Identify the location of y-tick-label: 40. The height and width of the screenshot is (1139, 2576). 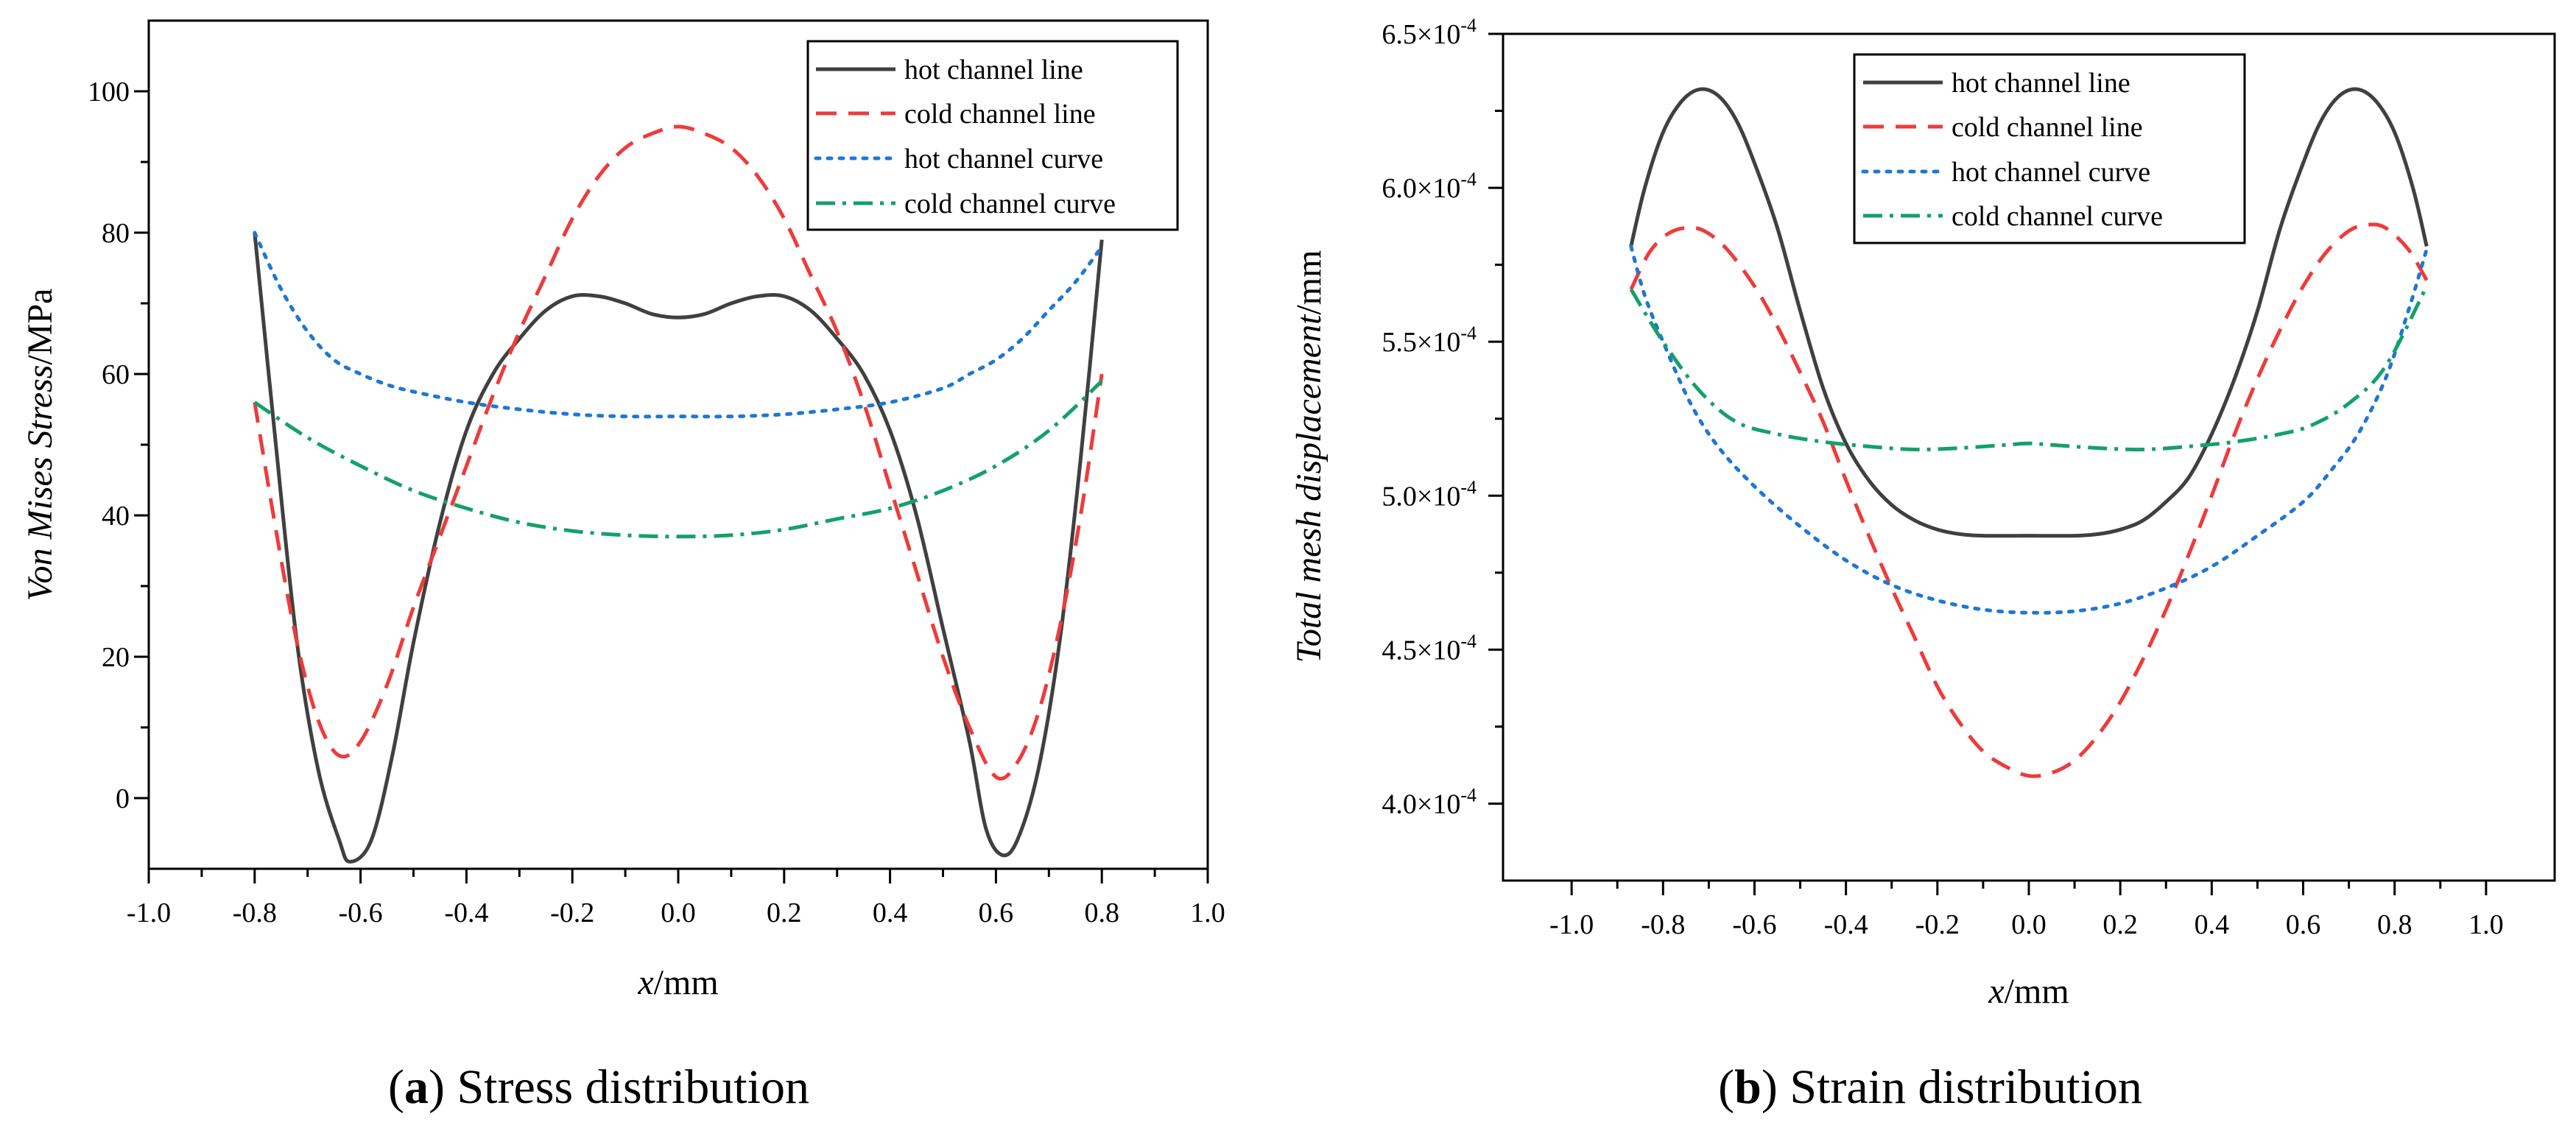
(116, 516).